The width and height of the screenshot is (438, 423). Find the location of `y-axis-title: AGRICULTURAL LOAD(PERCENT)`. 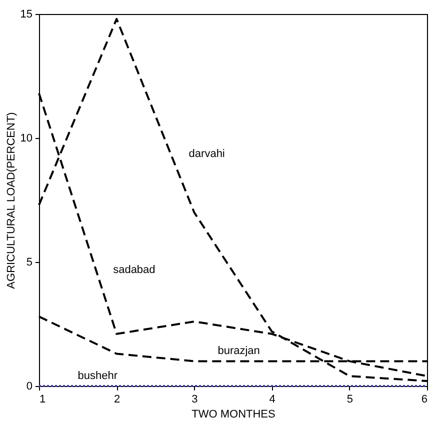

y-axis-title: AGRICULTURAL LOAD(PERCENT) is located at coordinates (11, 200).